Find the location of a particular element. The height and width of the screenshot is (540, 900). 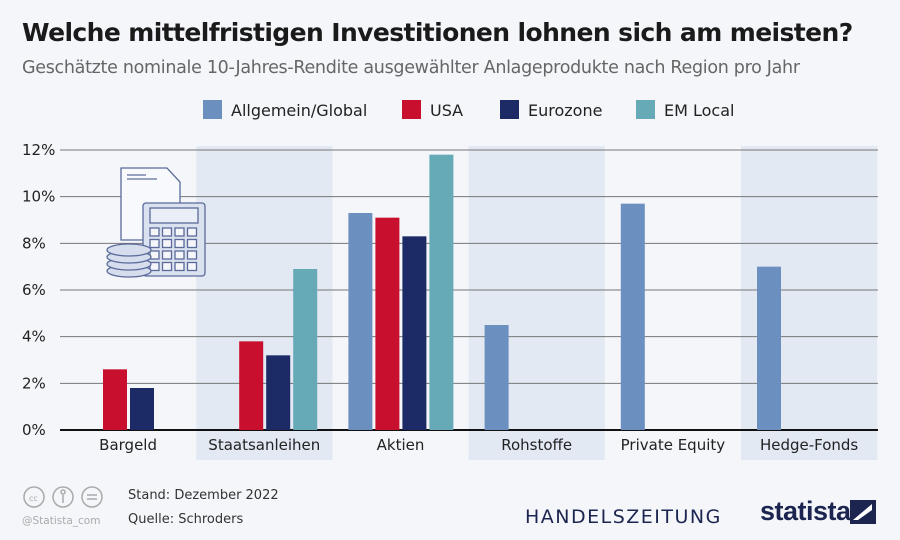

svg-text: cc is located at coordinates (33, 498).